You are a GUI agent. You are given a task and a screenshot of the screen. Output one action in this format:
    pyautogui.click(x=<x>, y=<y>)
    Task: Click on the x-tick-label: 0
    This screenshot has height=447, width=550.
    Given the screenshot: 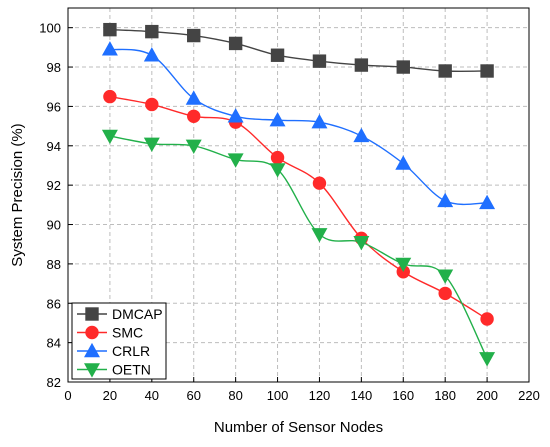 What is the action you would take?
    pyautogui.click(x=67, y=395)
    